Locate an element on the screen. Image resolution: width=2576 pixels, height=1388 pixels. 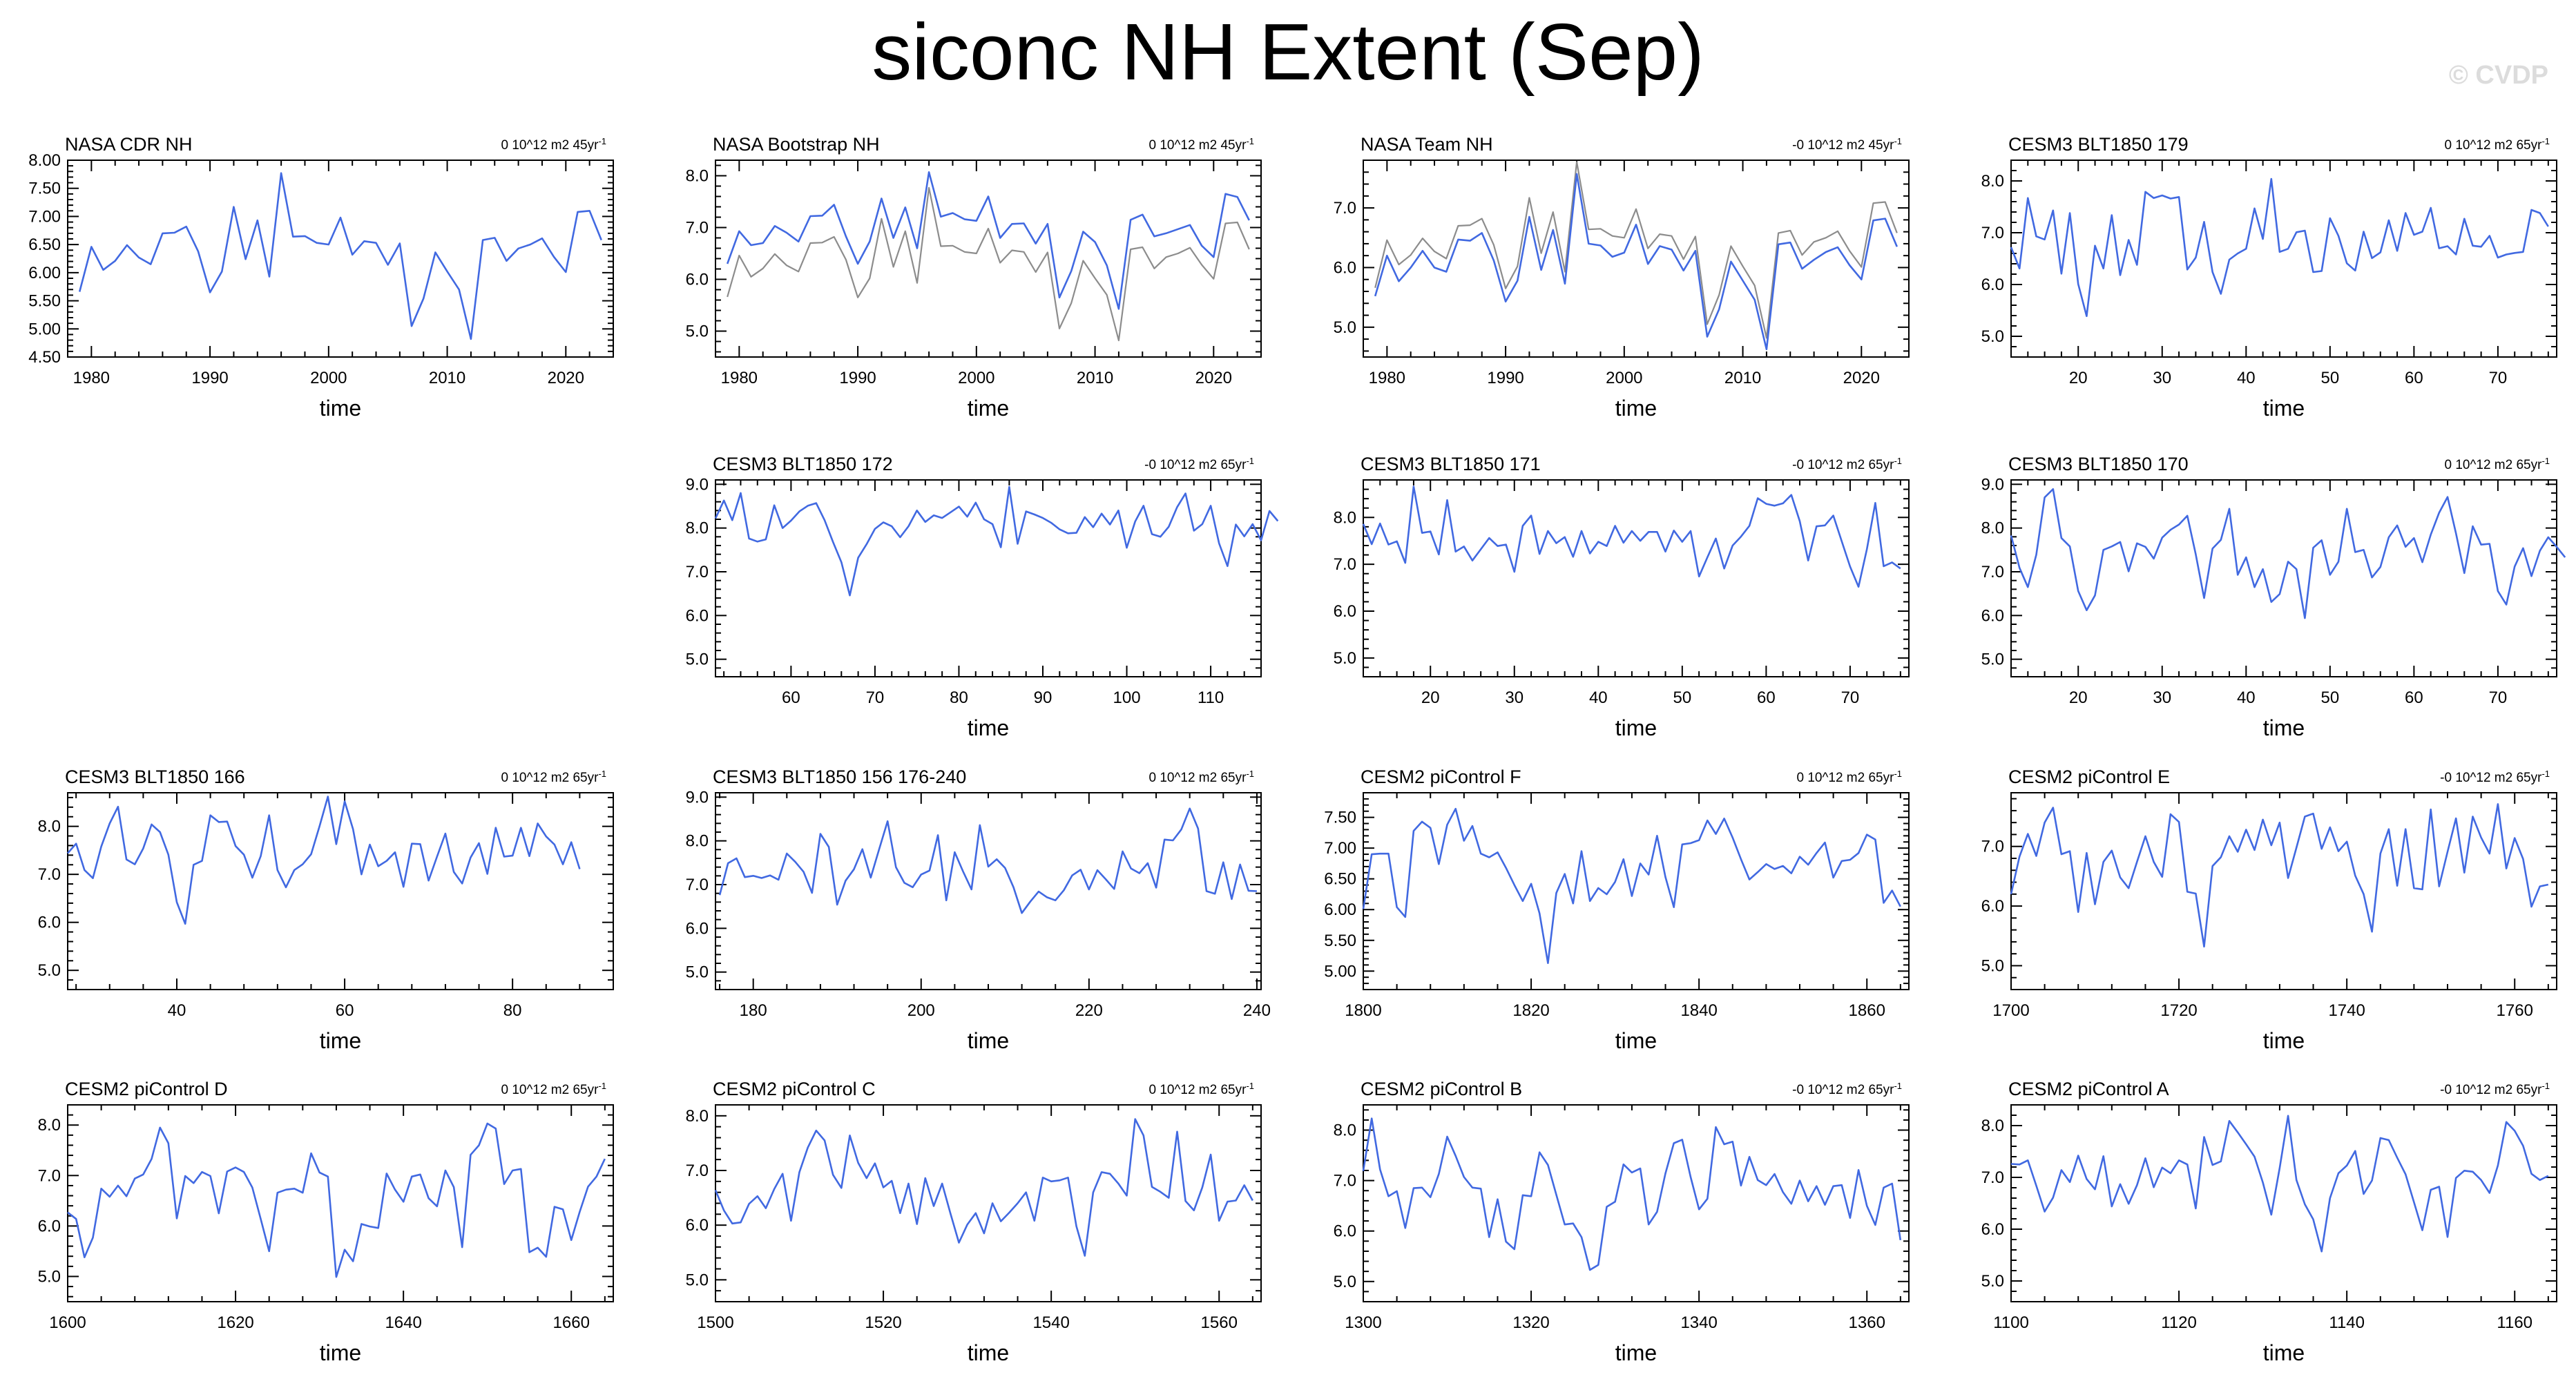
x-tick-label: 240 is located at coordinates (1257, 1010).